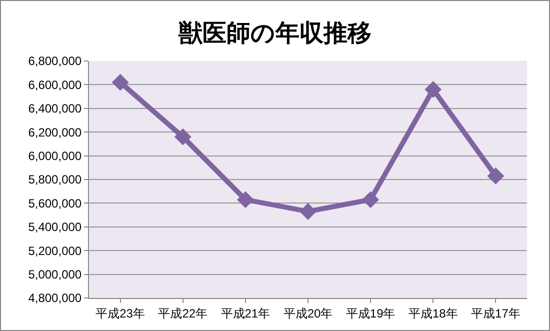 The height and width of the screenshot is (331, 550). Describe the element at coordinates (433, 313) in the screenshot. I see `x-tick-label: 平成18年` at that location.